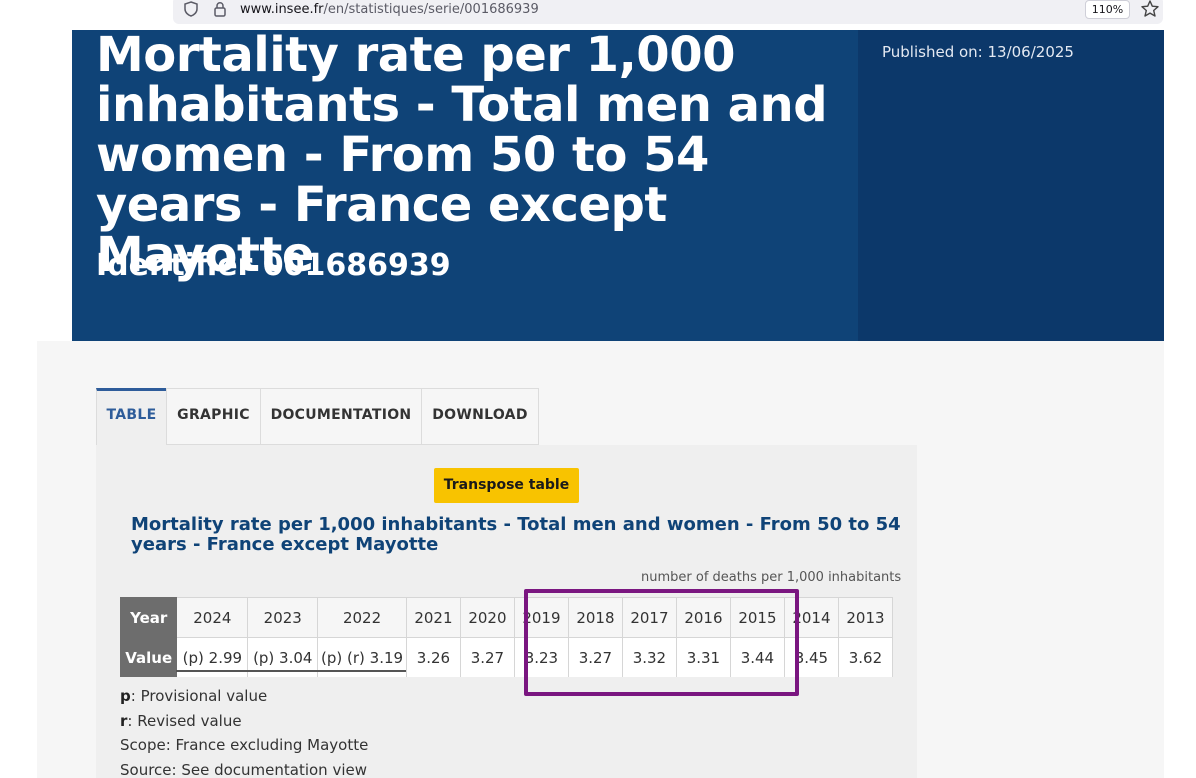 The height and width of the screenshot is (778, 1196). What do you see at coordinates (703, 617) in the screenshot?
I see `year-cell: 2016` at bounding box center [703, 617].